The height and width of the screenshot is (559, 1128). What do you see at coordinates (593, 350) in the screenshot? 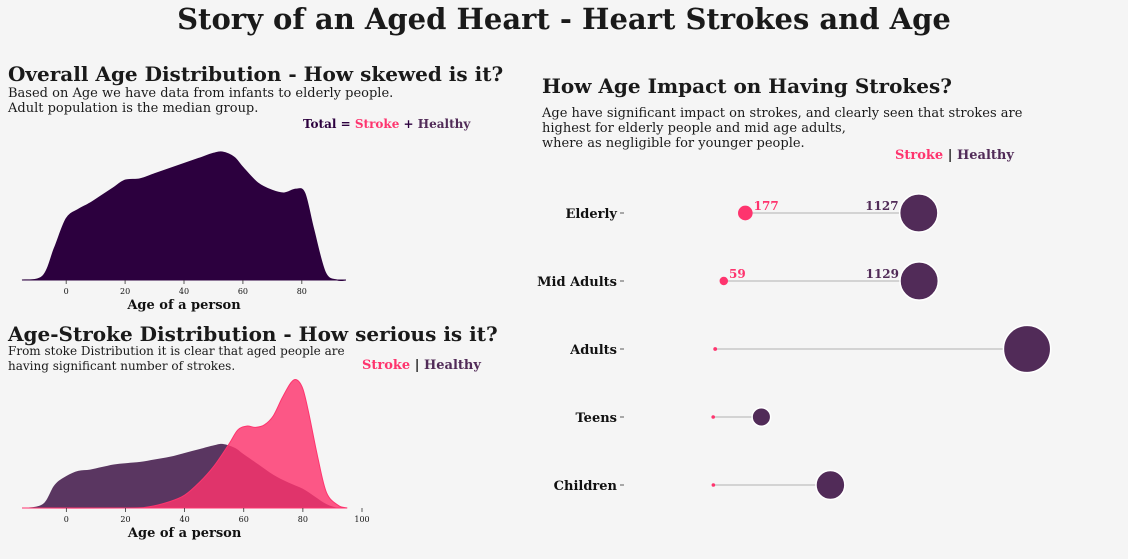
I see `category-label-adults: Adults` at bounding box center [593, 350].